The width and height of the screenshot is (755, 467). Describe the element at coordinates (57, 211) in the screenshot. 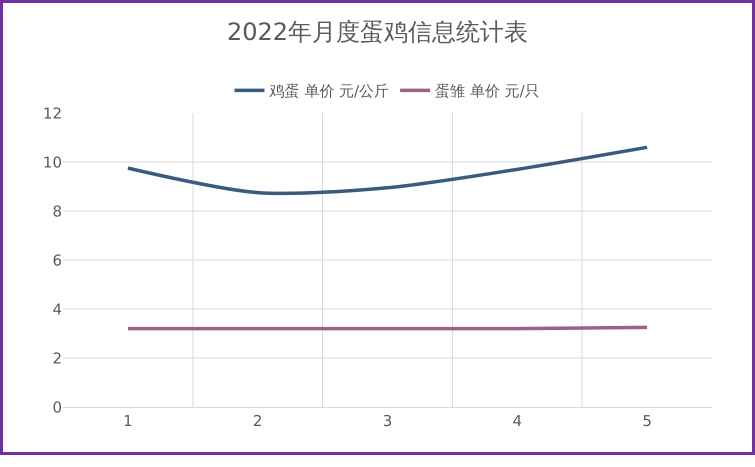

I see `y-tick-label: 8` at that location.